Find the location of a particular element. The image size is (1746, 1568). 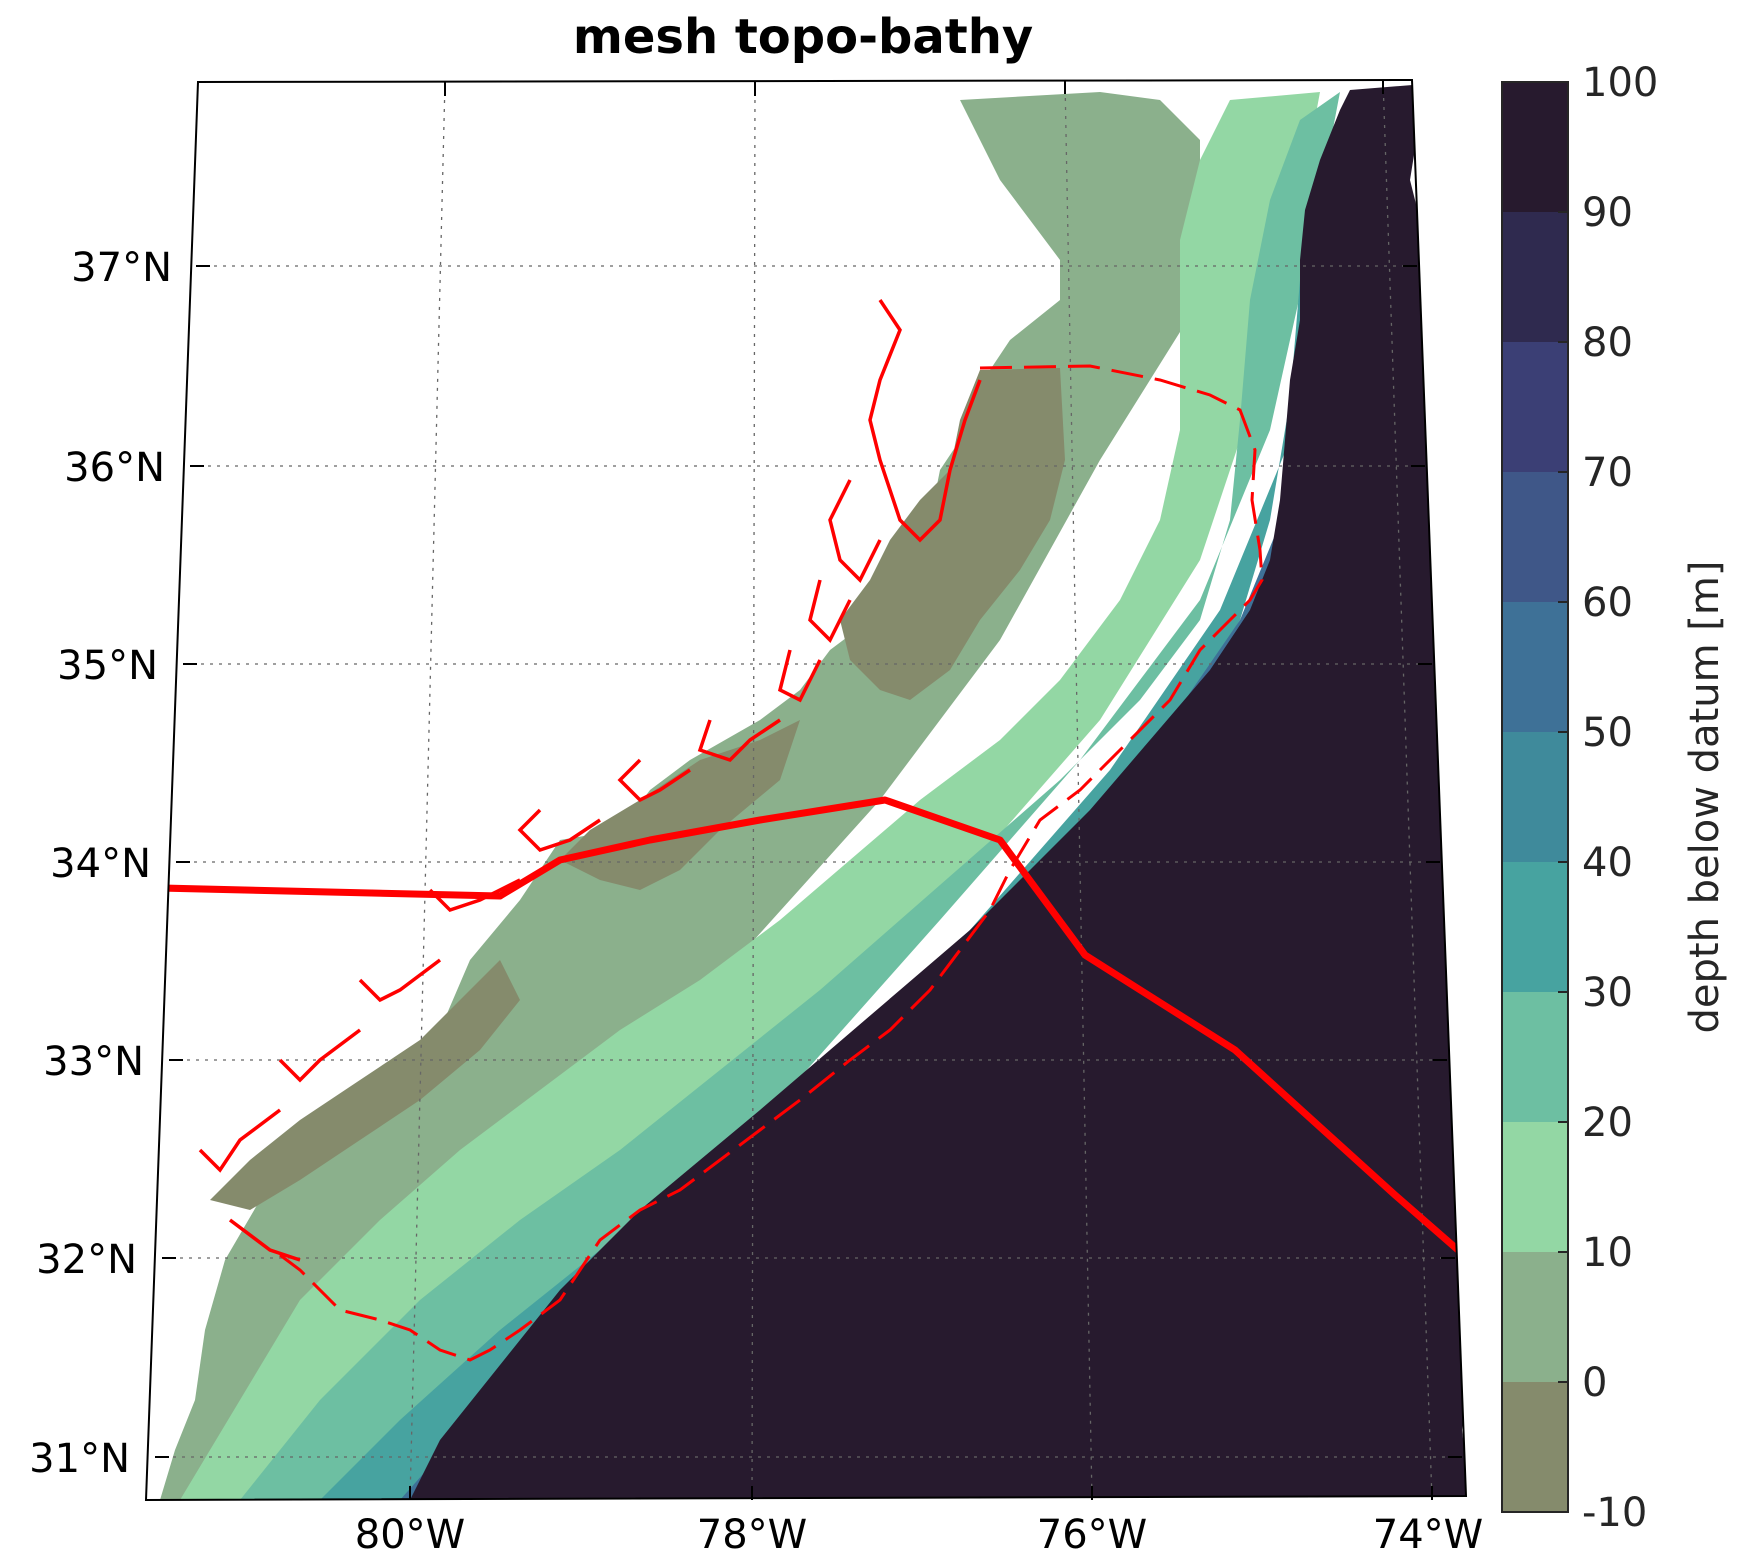

colorbar-tick-label: 0 is located at coordinates (1594, 1383).